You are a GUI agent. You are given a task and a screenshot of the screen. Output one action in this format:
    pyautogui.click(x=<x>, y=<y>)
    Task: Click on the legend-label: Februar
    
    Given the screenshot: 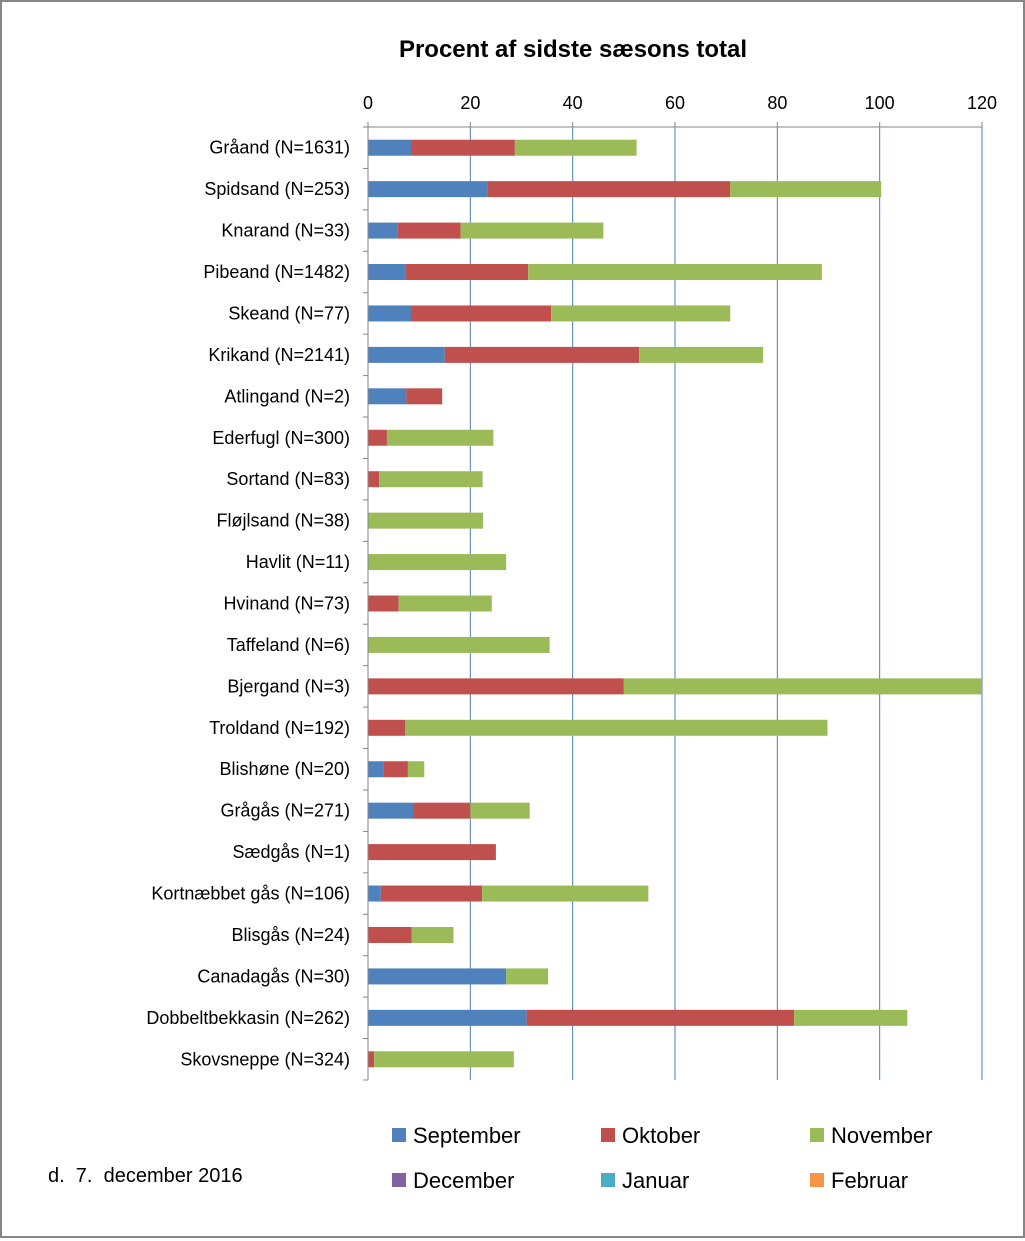 What is the action you would take?
    pyautogui.click(x=869, y=1180)
    